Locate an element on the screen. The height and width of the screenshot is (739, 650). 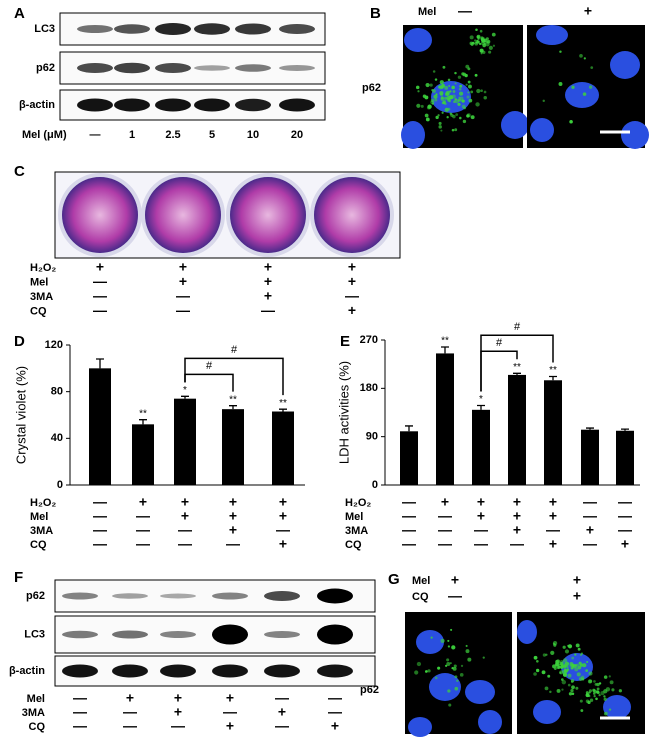
y-tick-label: 0 is located at coordinates (60, 485).